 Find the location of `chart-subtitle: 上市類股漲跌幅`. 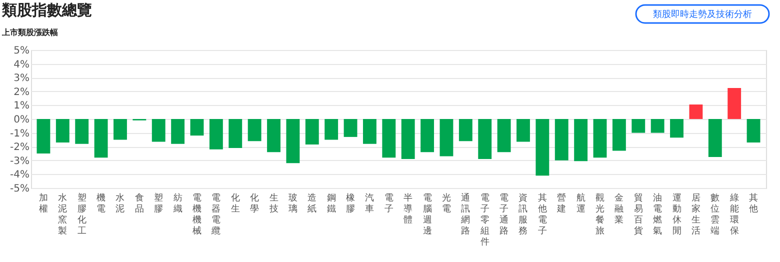

chart-subtitle: 上市類股漲跌幅 is located at coordinates (29, 32).